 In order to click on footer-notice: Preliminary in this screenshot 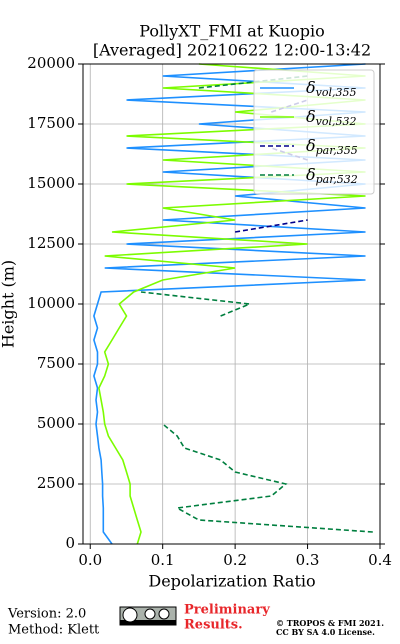, I will do `click(227, 610)`.